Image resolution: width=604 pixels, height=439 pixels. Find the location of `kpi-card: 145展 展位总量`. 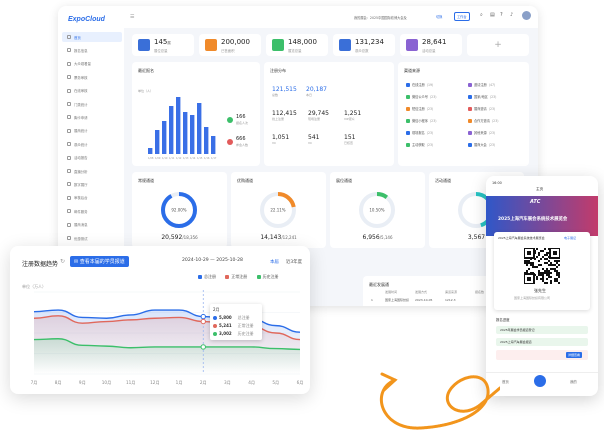

kpi-card: 145展 展位总量 is located at coordinates (163, 45).